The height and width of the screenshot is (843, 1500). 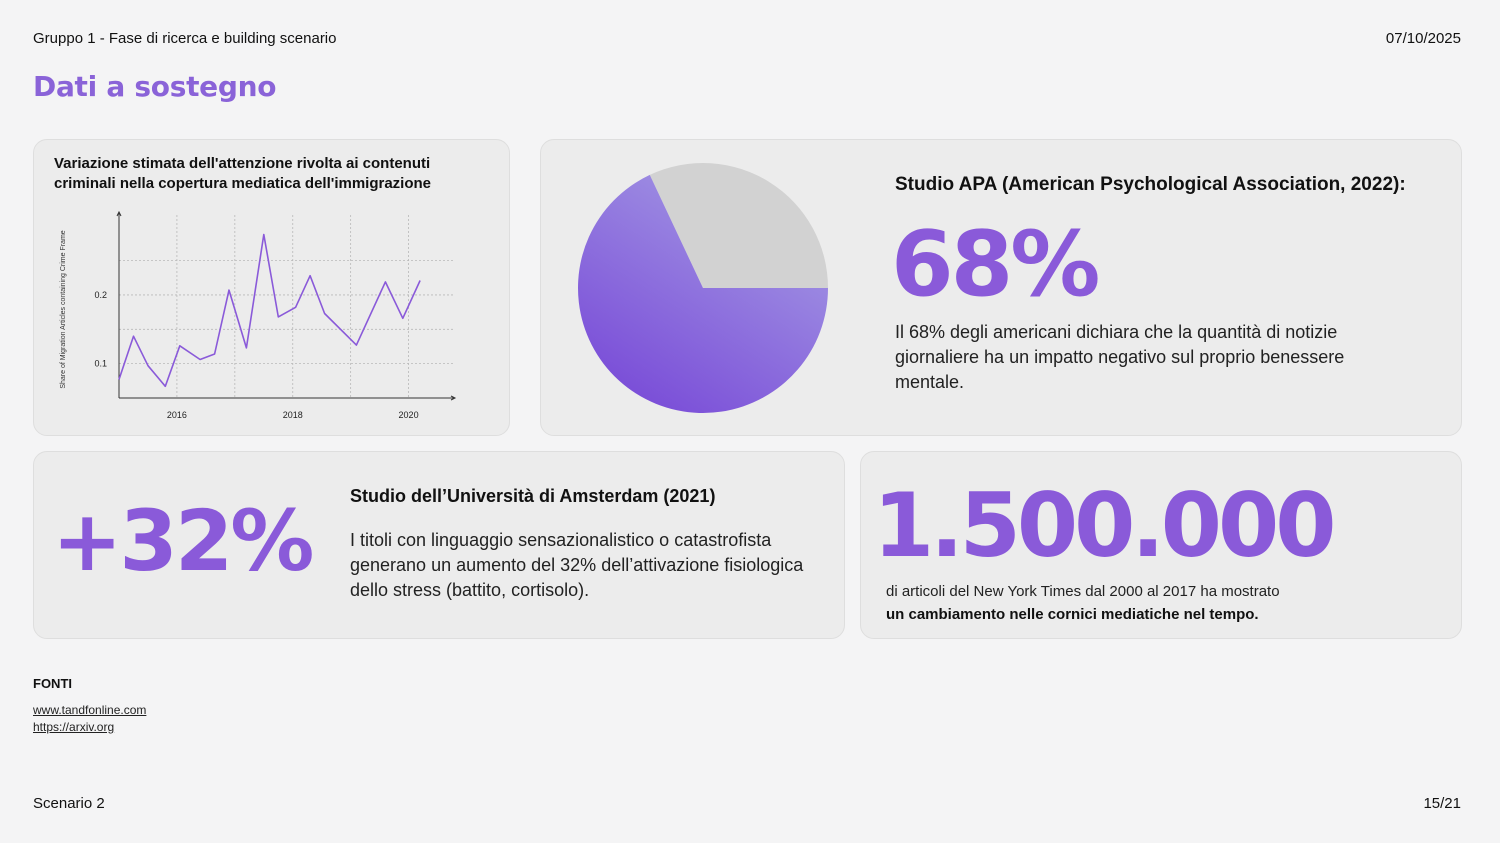 What do you see at coordinates (155, 86) in the screenshot?
I see `page-title: Dati a sostegno` at bounding box center [155, 86].